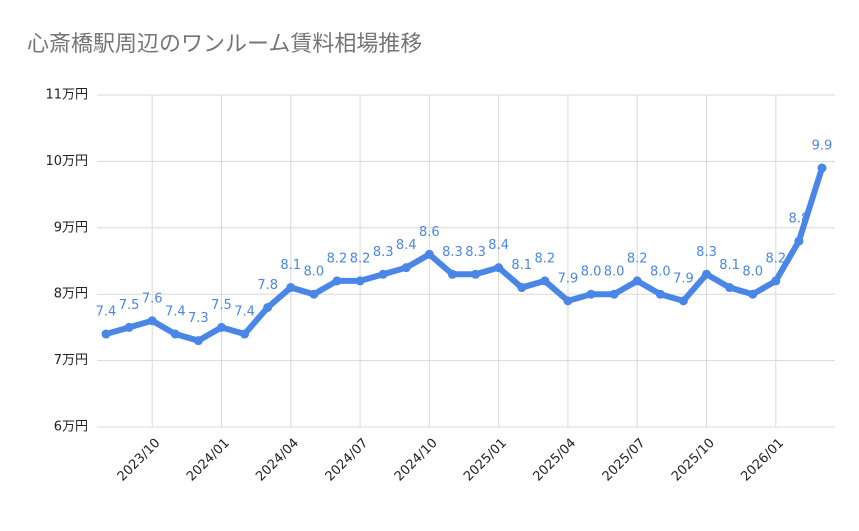  What do you see at coordinates (66, 95) in the screenshot?
I see `y-tick-label: 11万円` at bounding box center [66, 95].